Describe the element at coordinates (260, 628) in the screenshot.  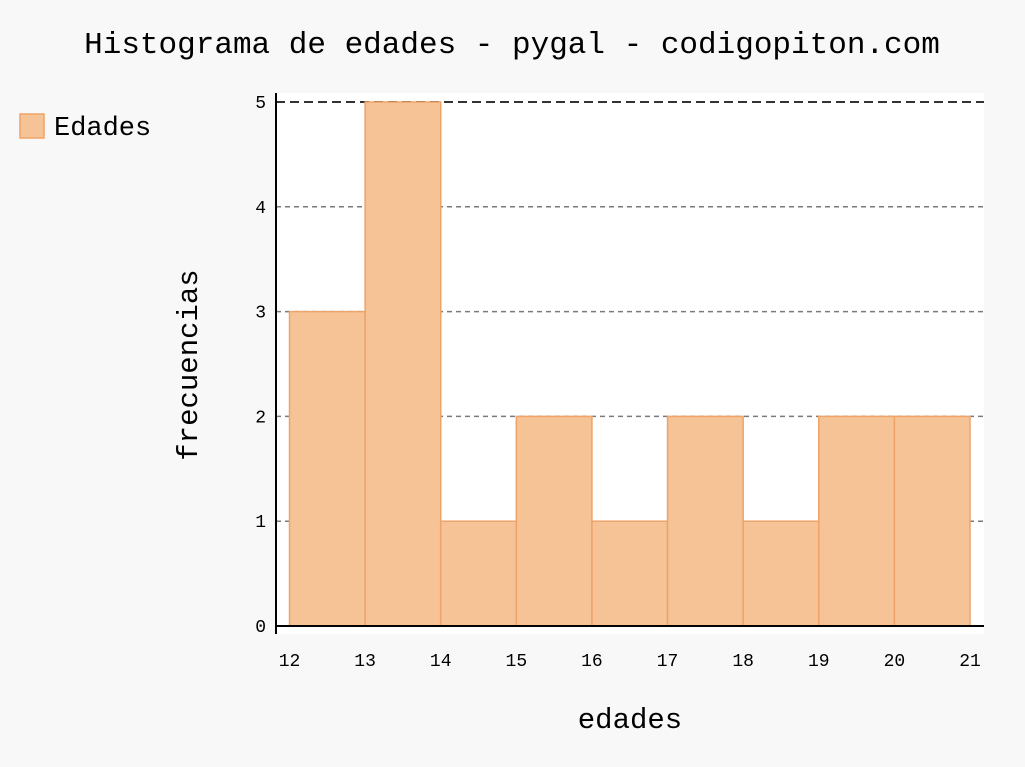
I see `y-tick-label: 0` at that location.